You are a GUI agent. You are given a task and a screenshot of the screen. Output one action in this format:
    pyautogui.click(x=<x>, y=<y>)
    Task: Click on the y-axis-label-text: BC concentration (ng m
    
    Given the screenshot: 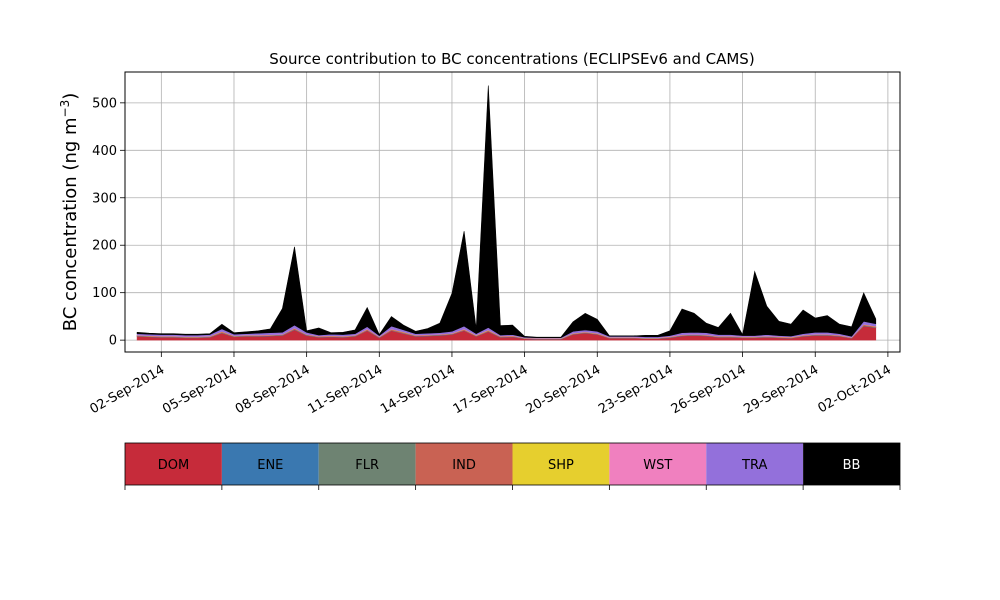 What is the action you would take?
    pyautogui.click(x=70, y=224)
    